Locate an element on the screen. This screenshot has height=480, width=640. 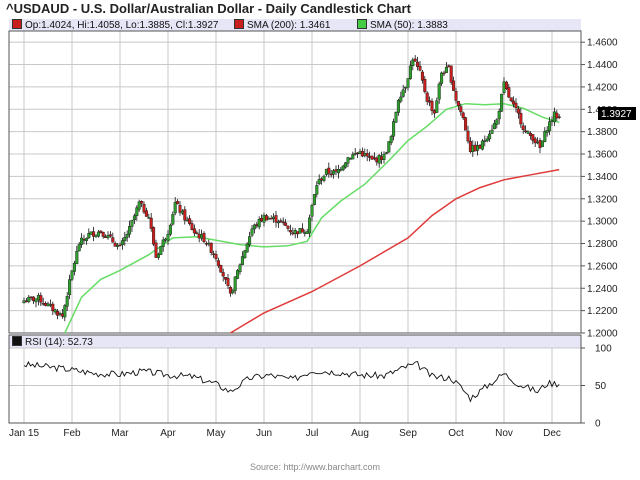
month-tick-label: Dec is located at coordinates (552, 433).